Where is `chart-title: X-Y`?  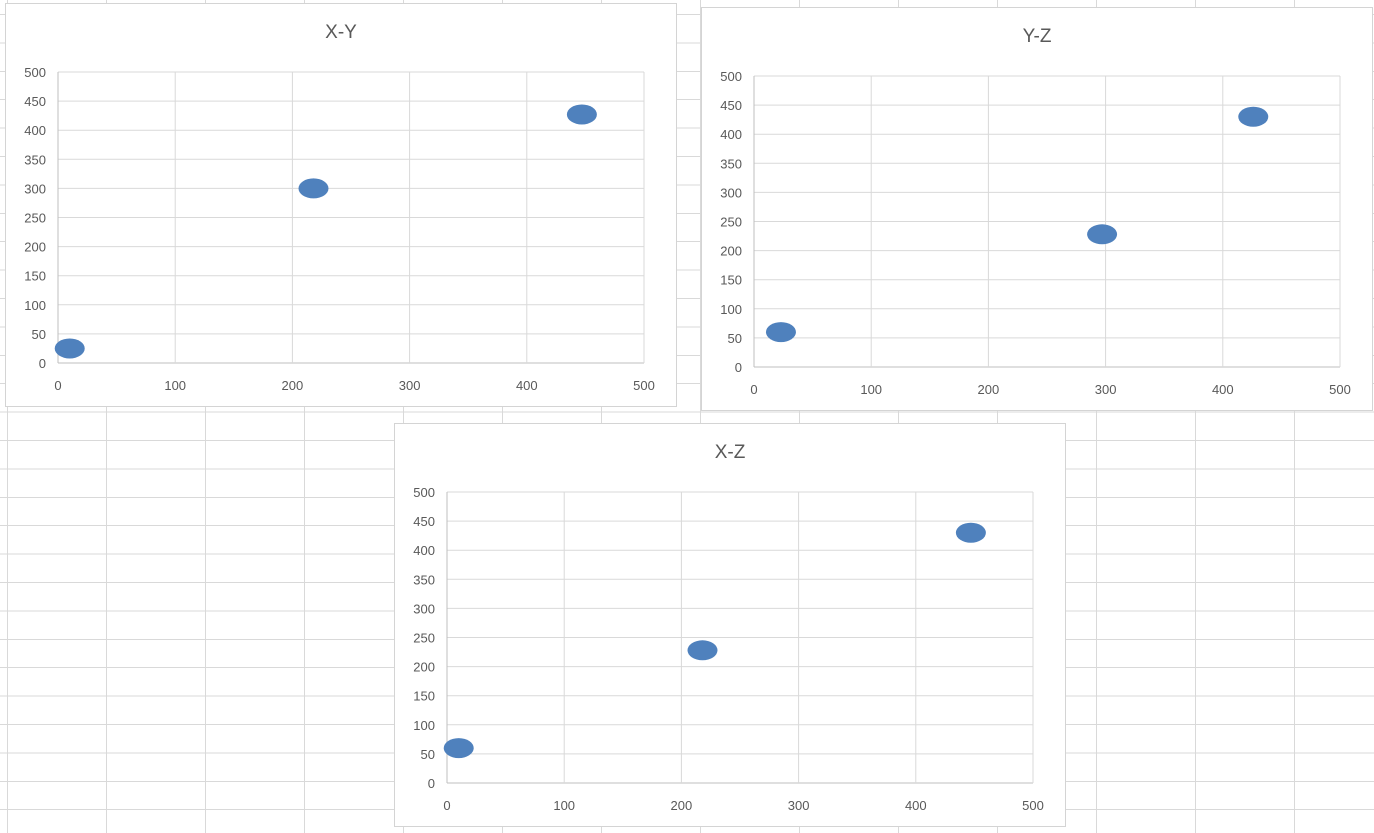
chart-title: X-Y is located at coordinates (341, 32).